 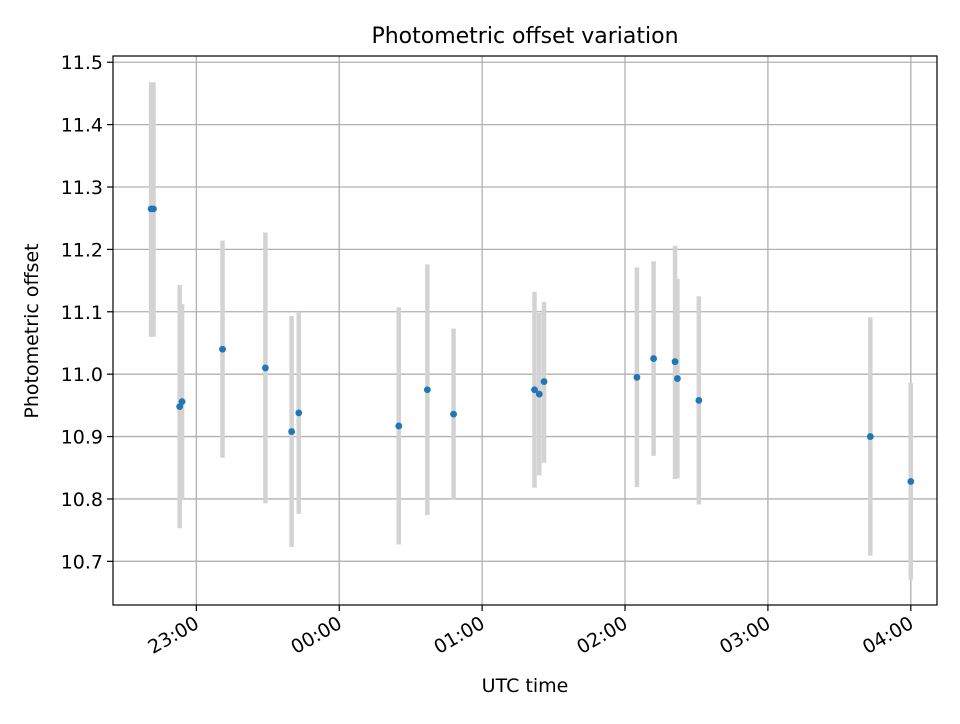 I want to click on y-axis-label: Photometric offset, so click(x=32, y=330).